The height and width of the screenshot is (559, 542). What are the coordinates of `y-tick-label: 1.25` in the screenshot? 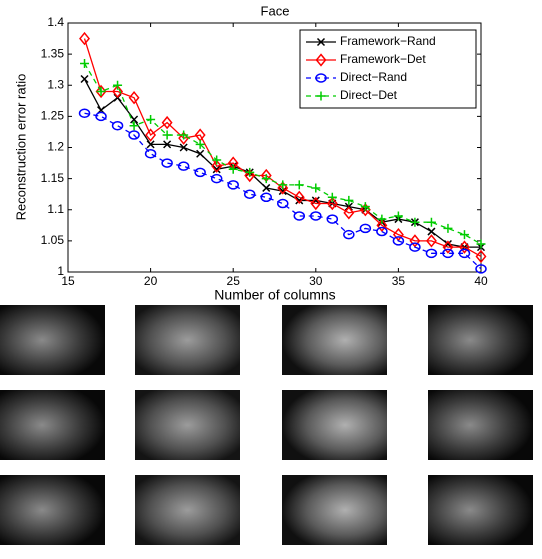 It's located at (53, 116).